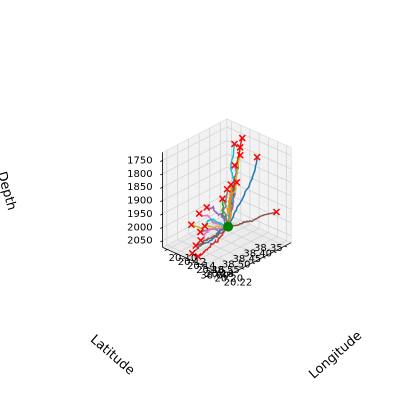 The image size is (415, 400). I want to click on longitude-tick-label: 20.16, so click(210, 270).